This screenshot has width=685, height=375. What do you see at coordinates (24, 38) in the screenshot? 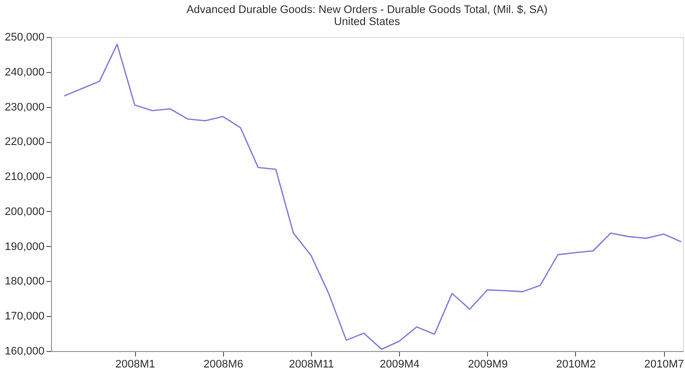
I see `y-tick-label: 250,000` at bounding box center [24, 38].